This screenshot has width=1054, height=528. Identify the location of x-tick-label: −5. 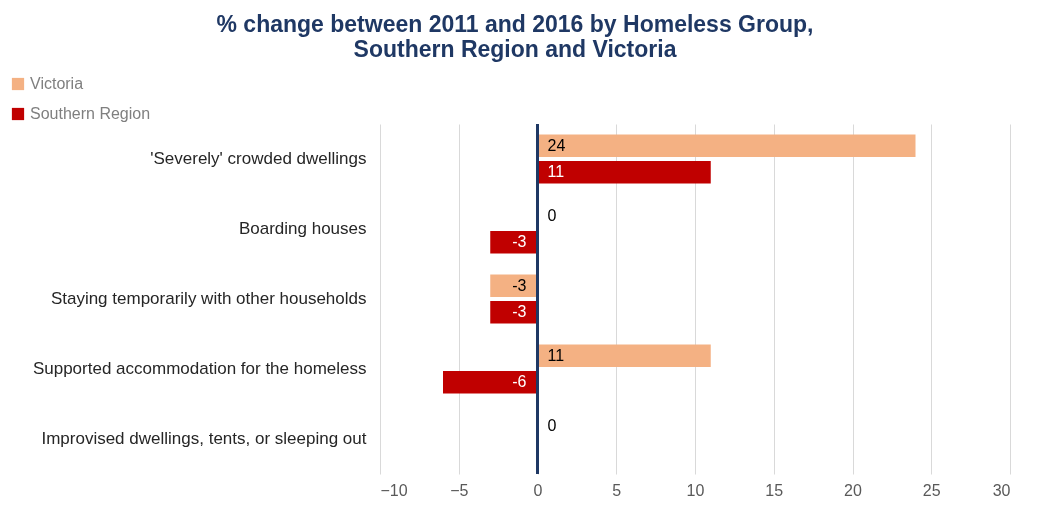
(459, 490).